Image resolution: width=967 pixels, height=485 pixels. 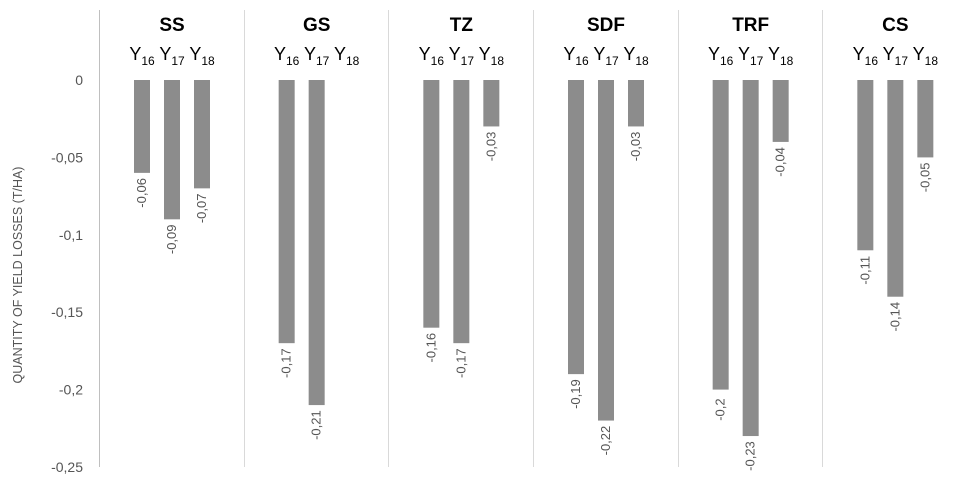 What do you see at coordinates (67, 273) in the screenshot?
I see `y-axis-ticks: 0 -0,05 -0,1 -0,15 -0,2 -0,25` at bounding box center [67, 273].